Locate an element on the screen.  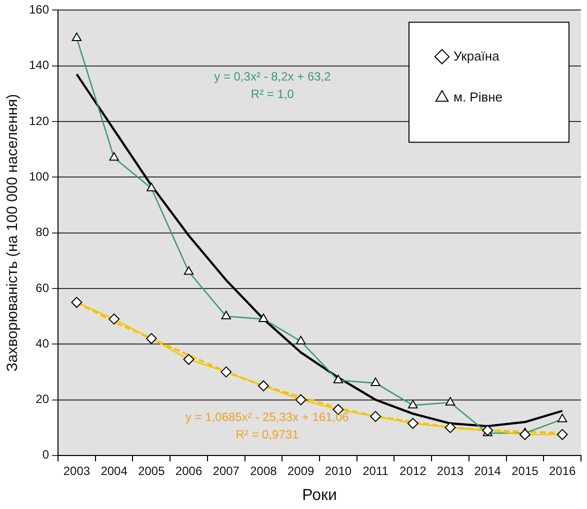
y-tick-label: 80 is located at coordinates (43, 232).